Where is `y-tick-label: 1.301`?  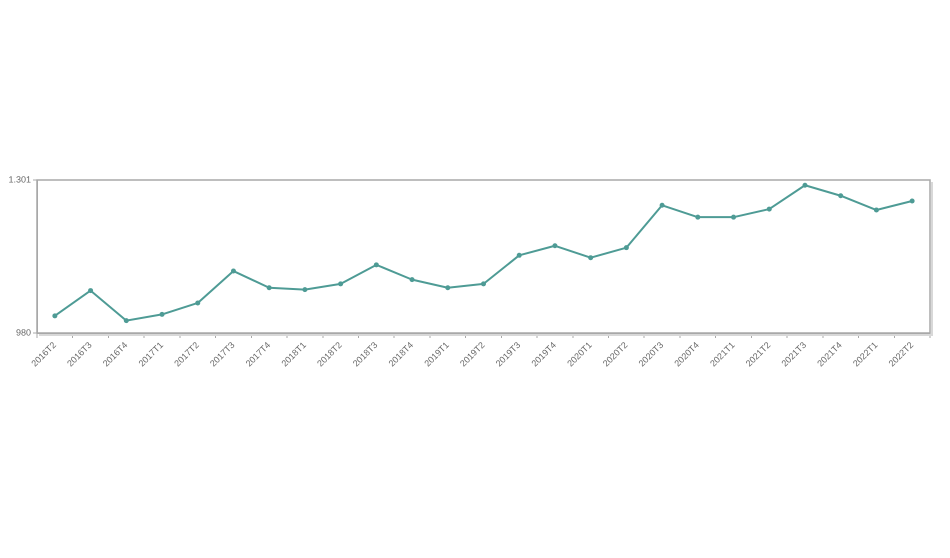 y-tick-label: 1.301 is located at coordinates (19, 179).